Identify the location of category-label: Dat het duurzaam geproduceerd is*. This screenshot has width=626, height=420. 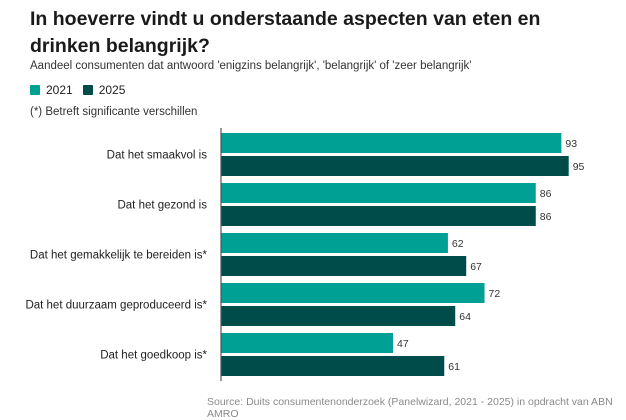
(116, 306).